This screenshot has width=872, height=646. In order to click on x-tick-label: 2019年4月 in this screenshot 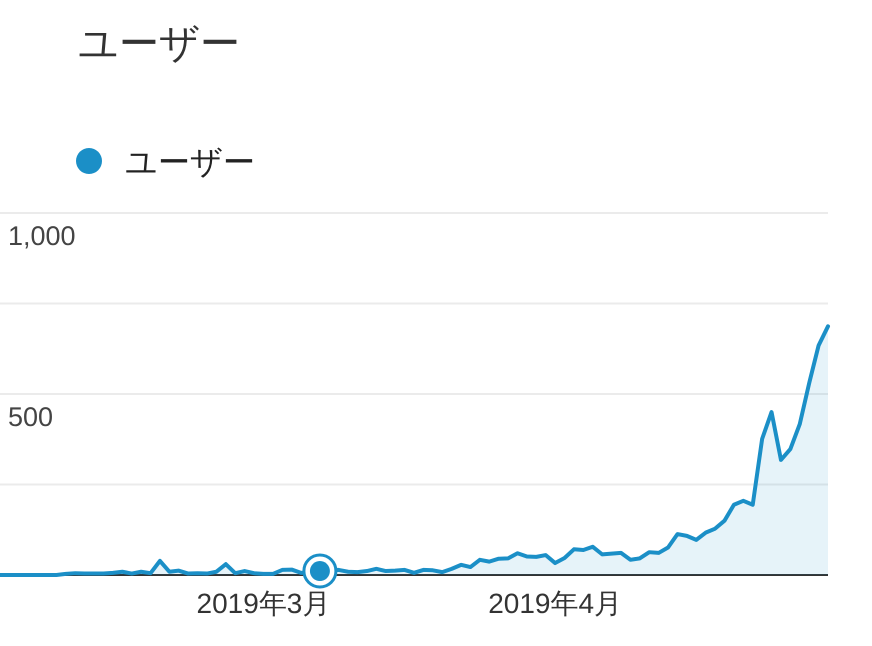, I will do `click(555, 603)`.